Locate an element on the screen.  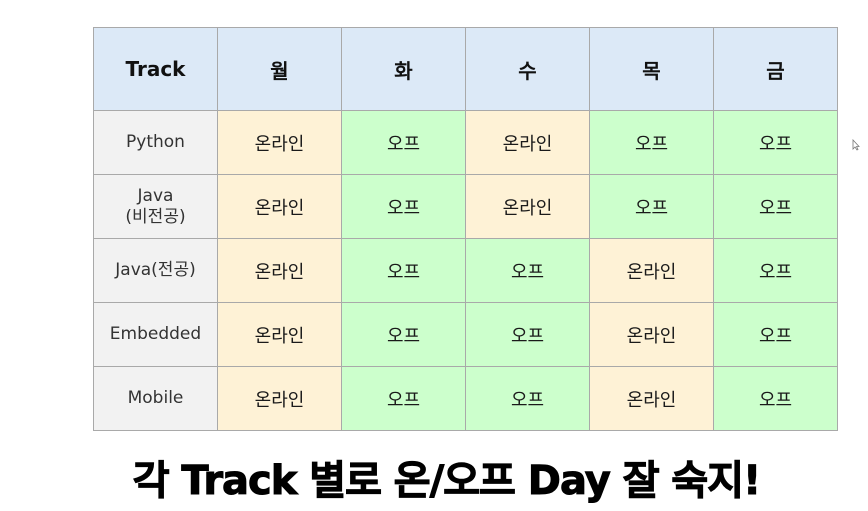
header-day-mon: 월 is located at coordinates (279, 69).